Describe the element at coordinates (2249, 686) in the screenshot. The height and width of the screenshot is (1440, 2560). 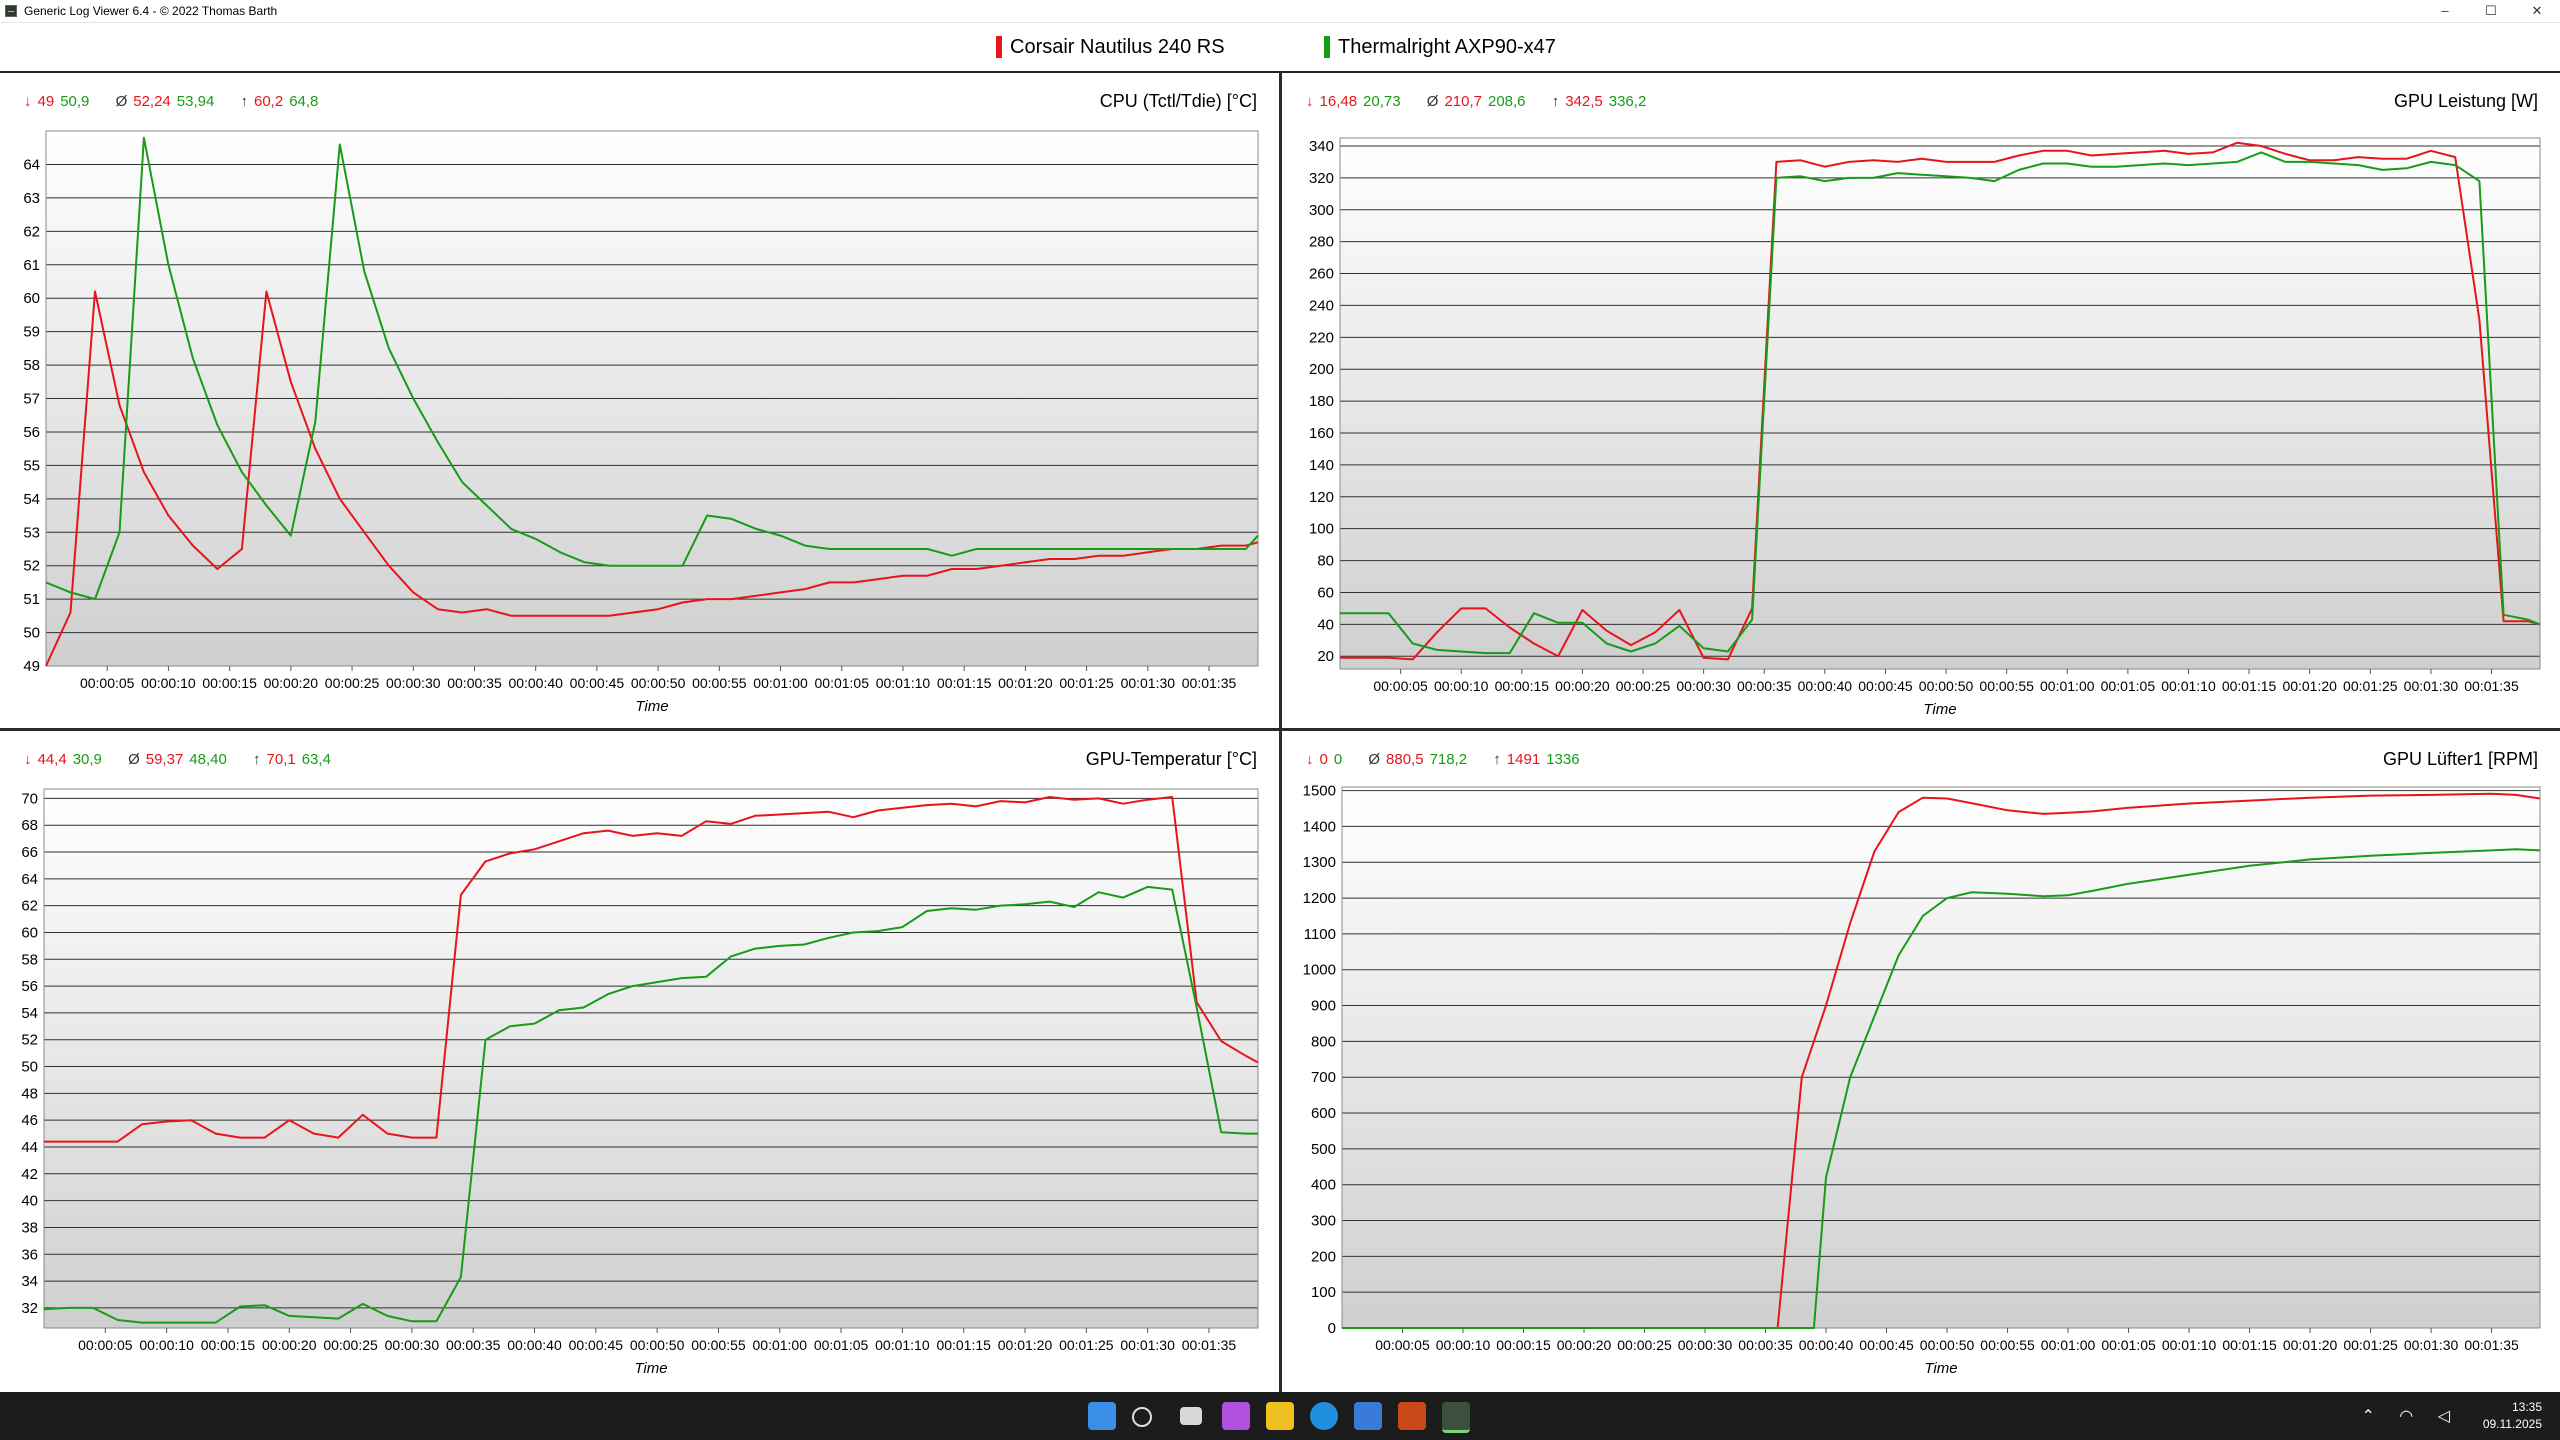
I see `x-tick-label: 00:01:15` at that location.